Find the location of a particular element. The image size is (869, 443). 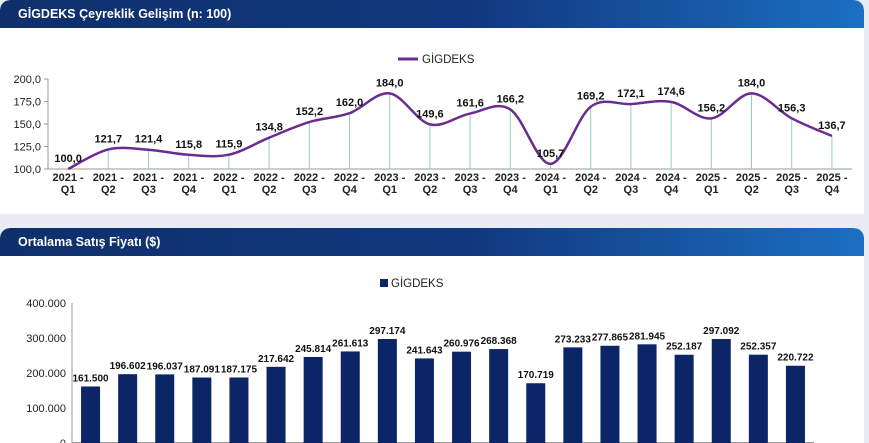

x-tick-label: 2023 -Q2 is located at coordinates (430, 184).